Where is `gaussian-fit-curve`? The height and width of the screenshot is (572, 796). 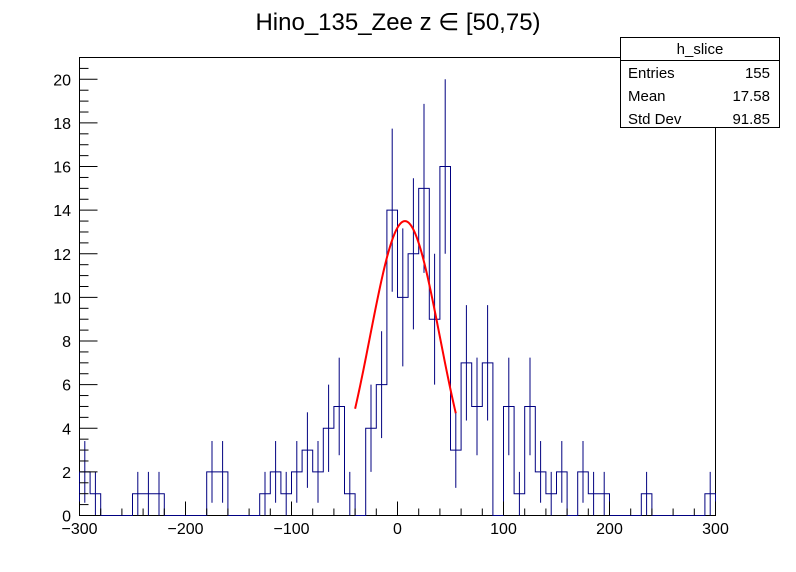 gaussian-fit-curve is located at coordinates (405, 317).